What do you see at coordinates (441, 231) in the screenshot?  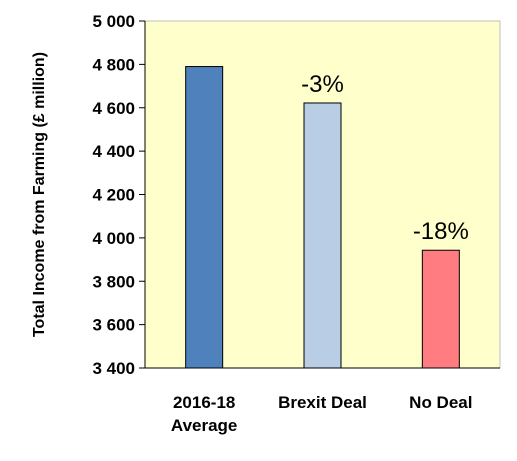 I see `data-label: -18%` at bounding box center [441, 231].